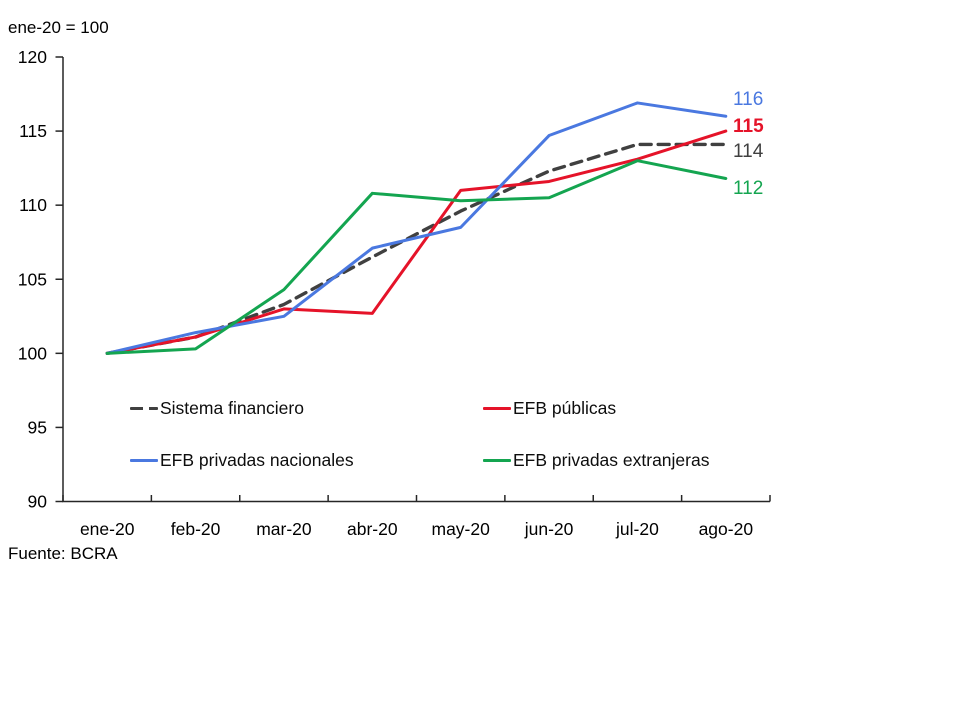  What do you see at coordinates (284, 529) in the screenshot?
I see `x-tick-label: mar-20` at bounding box center [284, 529].